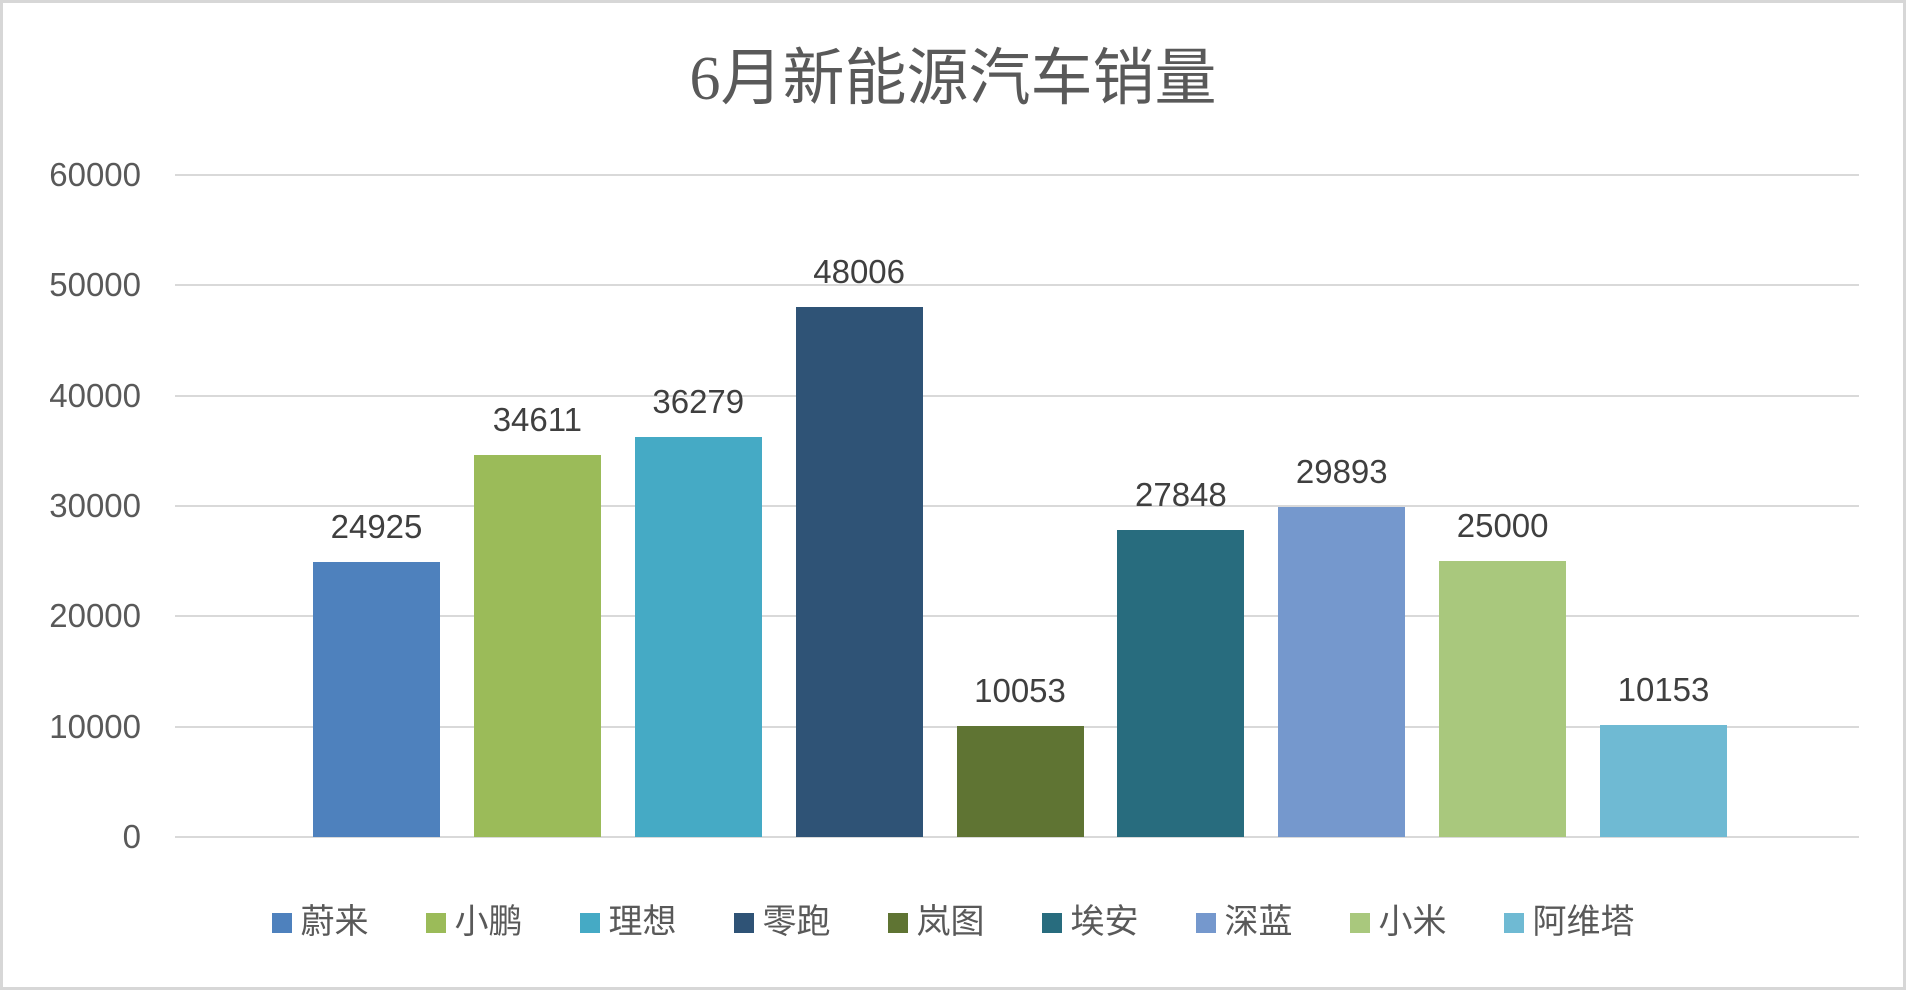  I want to click on y-tick-label: 0, so click(131, 836).